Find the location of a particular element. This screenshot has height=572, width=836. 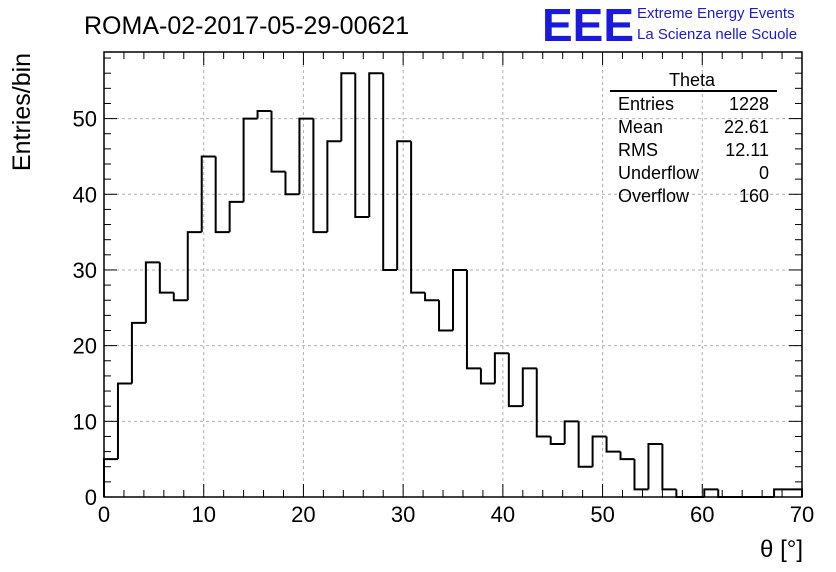

y-axis-label: Entries/bin is located at coordinates (22, 112).